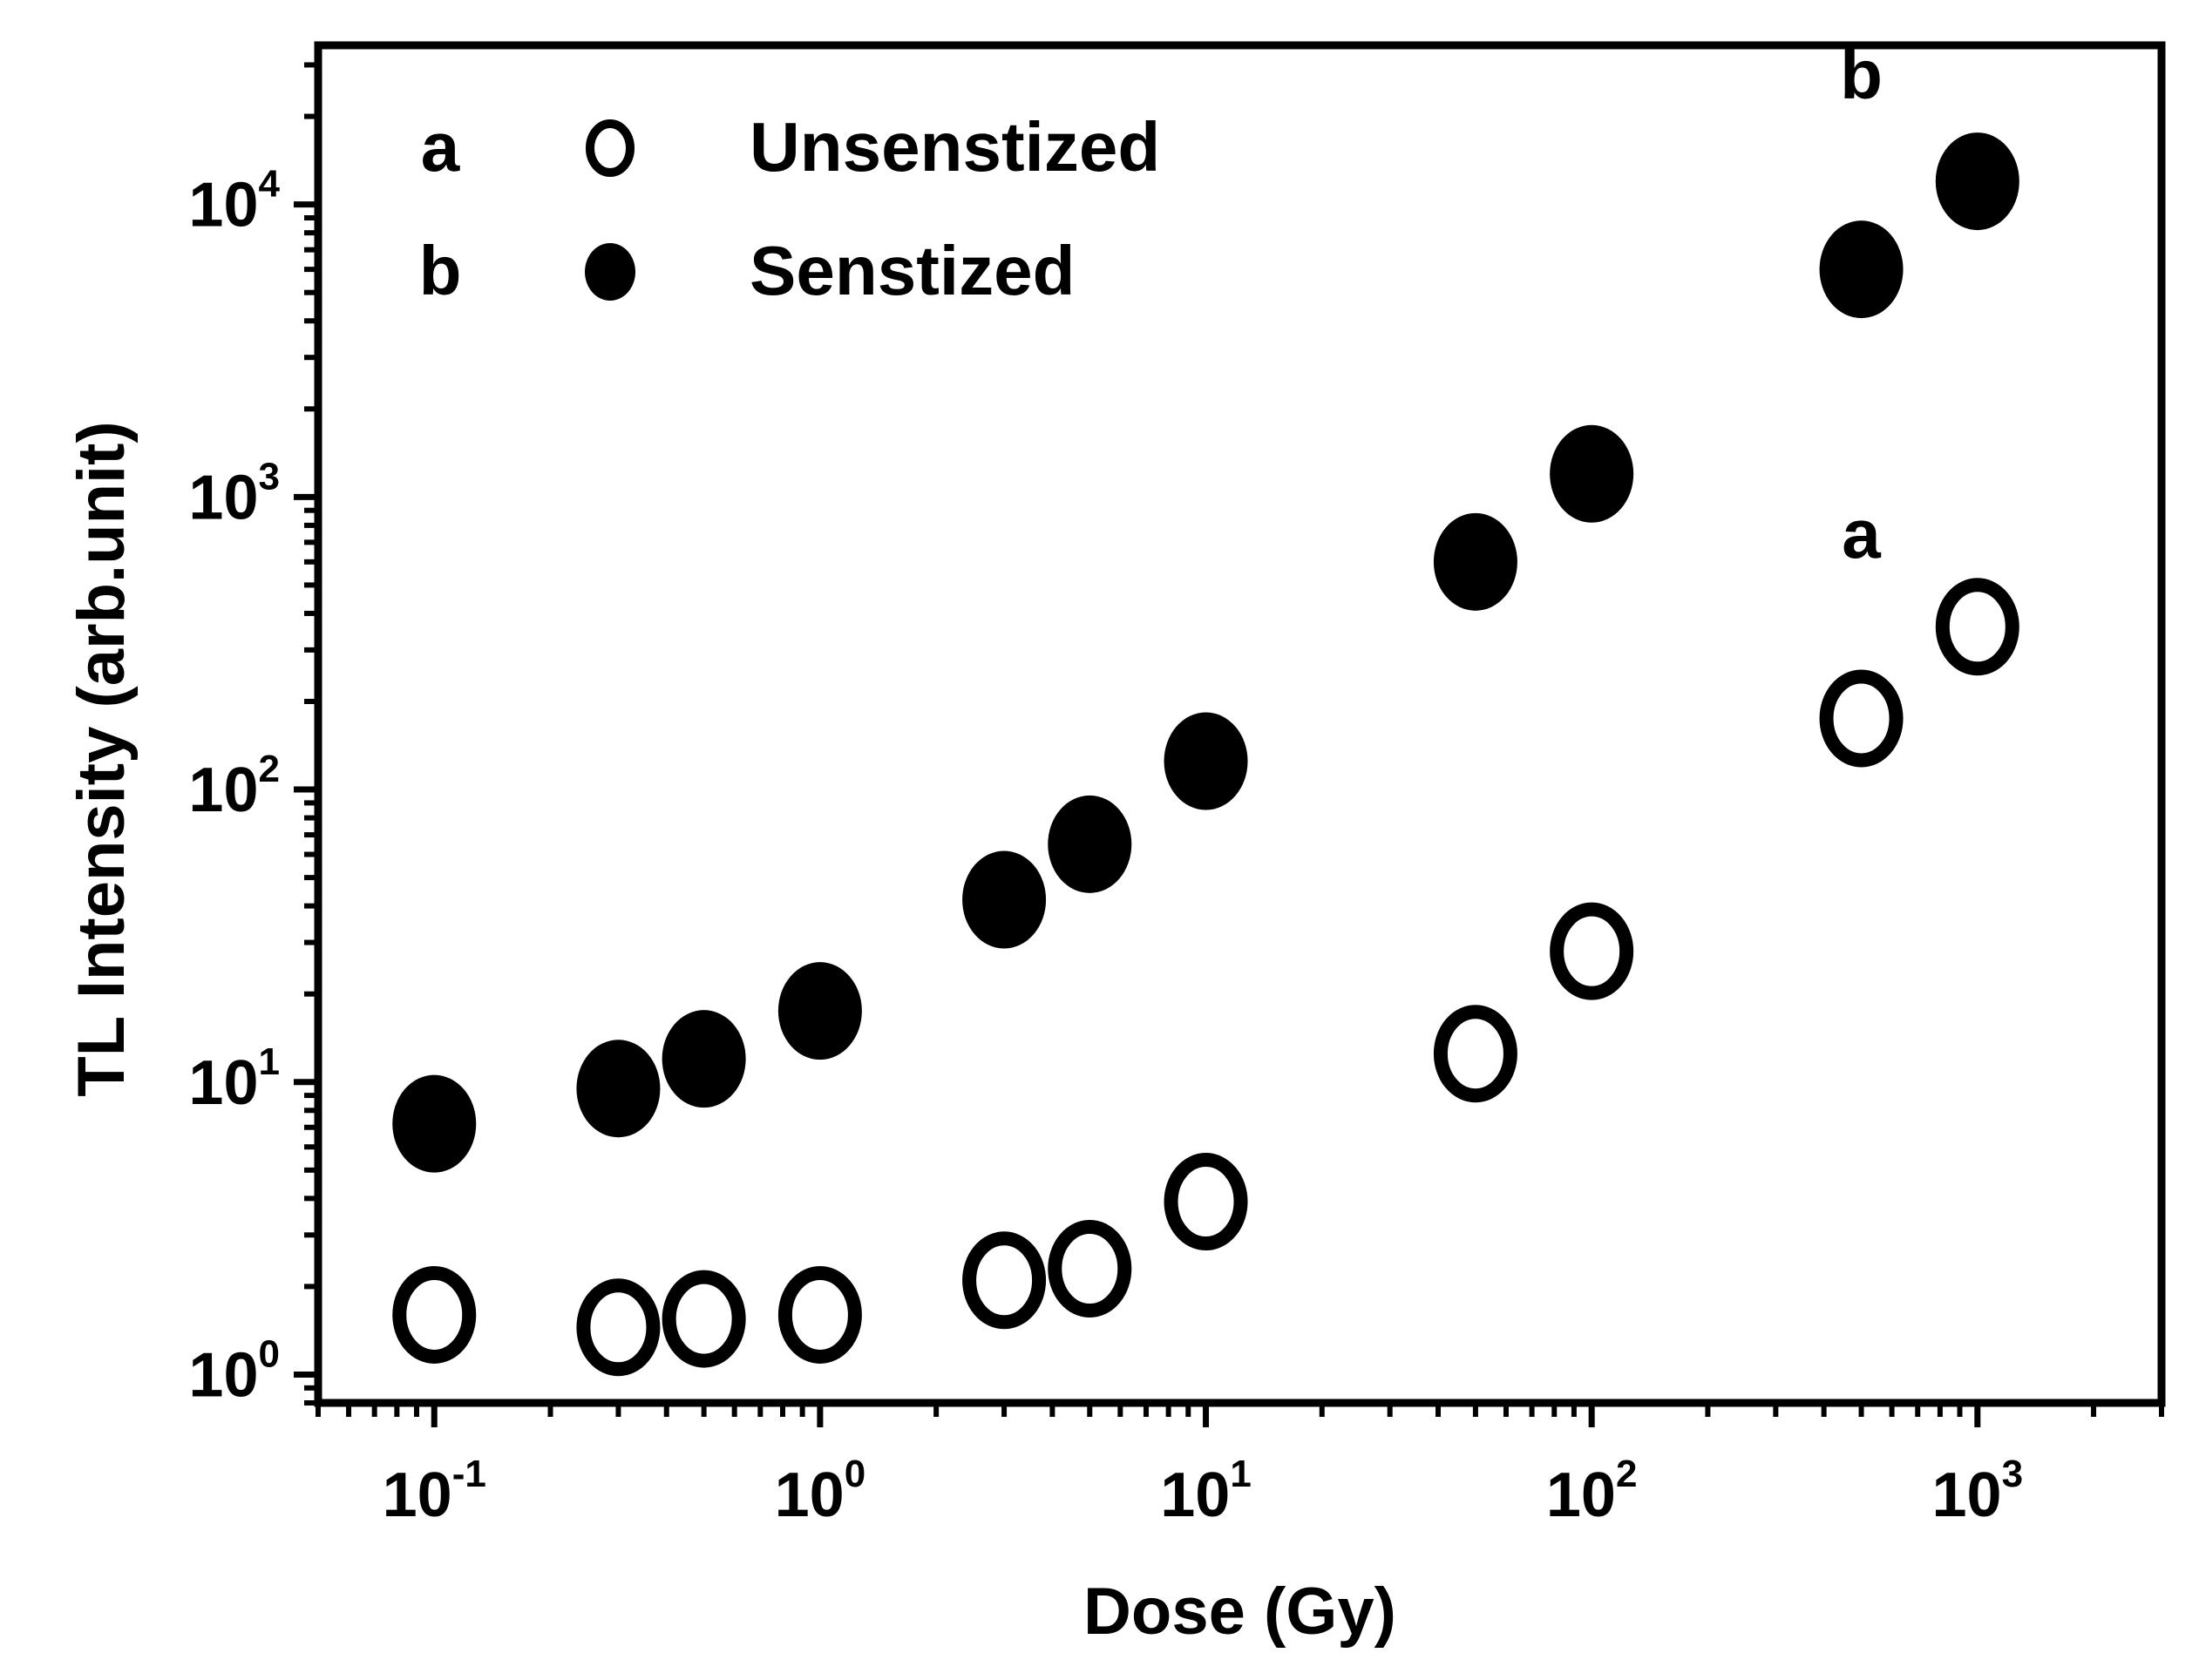 The width and height of the screenshot is (2199, 1680). I want to click on y-tick-label: 10⁰, so click(234, 1371).